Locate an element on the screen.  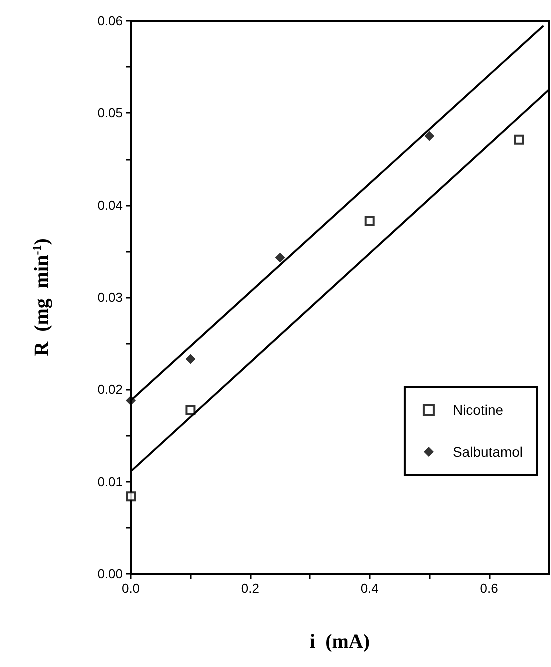
legend-label: Salbutamol is located at coordinates (488, 452).